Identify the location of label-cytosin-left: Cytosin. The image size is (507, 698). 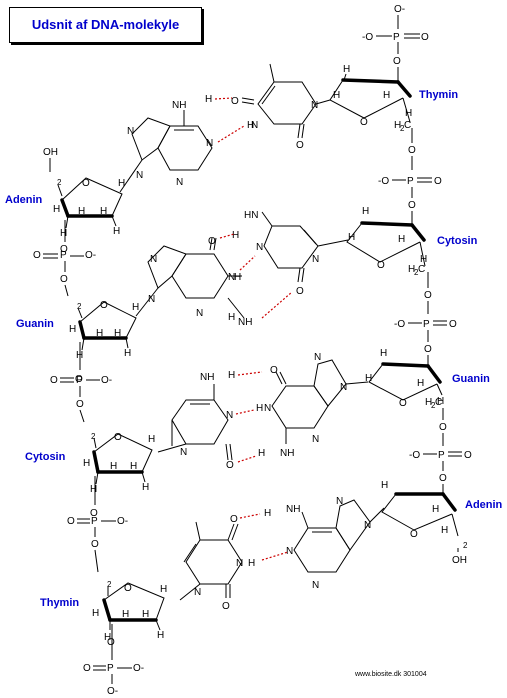
(45, 457).